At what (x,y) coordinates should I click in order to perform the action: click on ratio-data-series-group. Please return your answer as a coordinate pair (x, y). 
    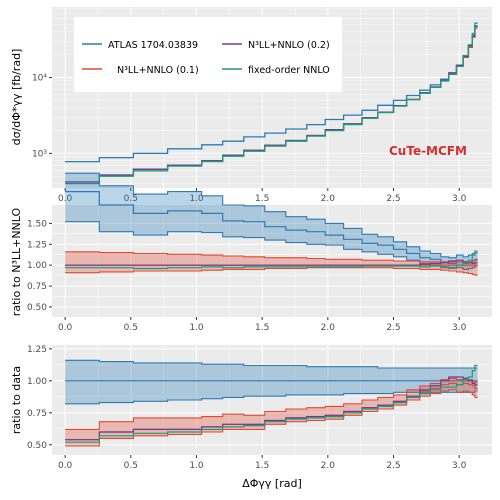
    Looking at the image, I should click on (271, 403).